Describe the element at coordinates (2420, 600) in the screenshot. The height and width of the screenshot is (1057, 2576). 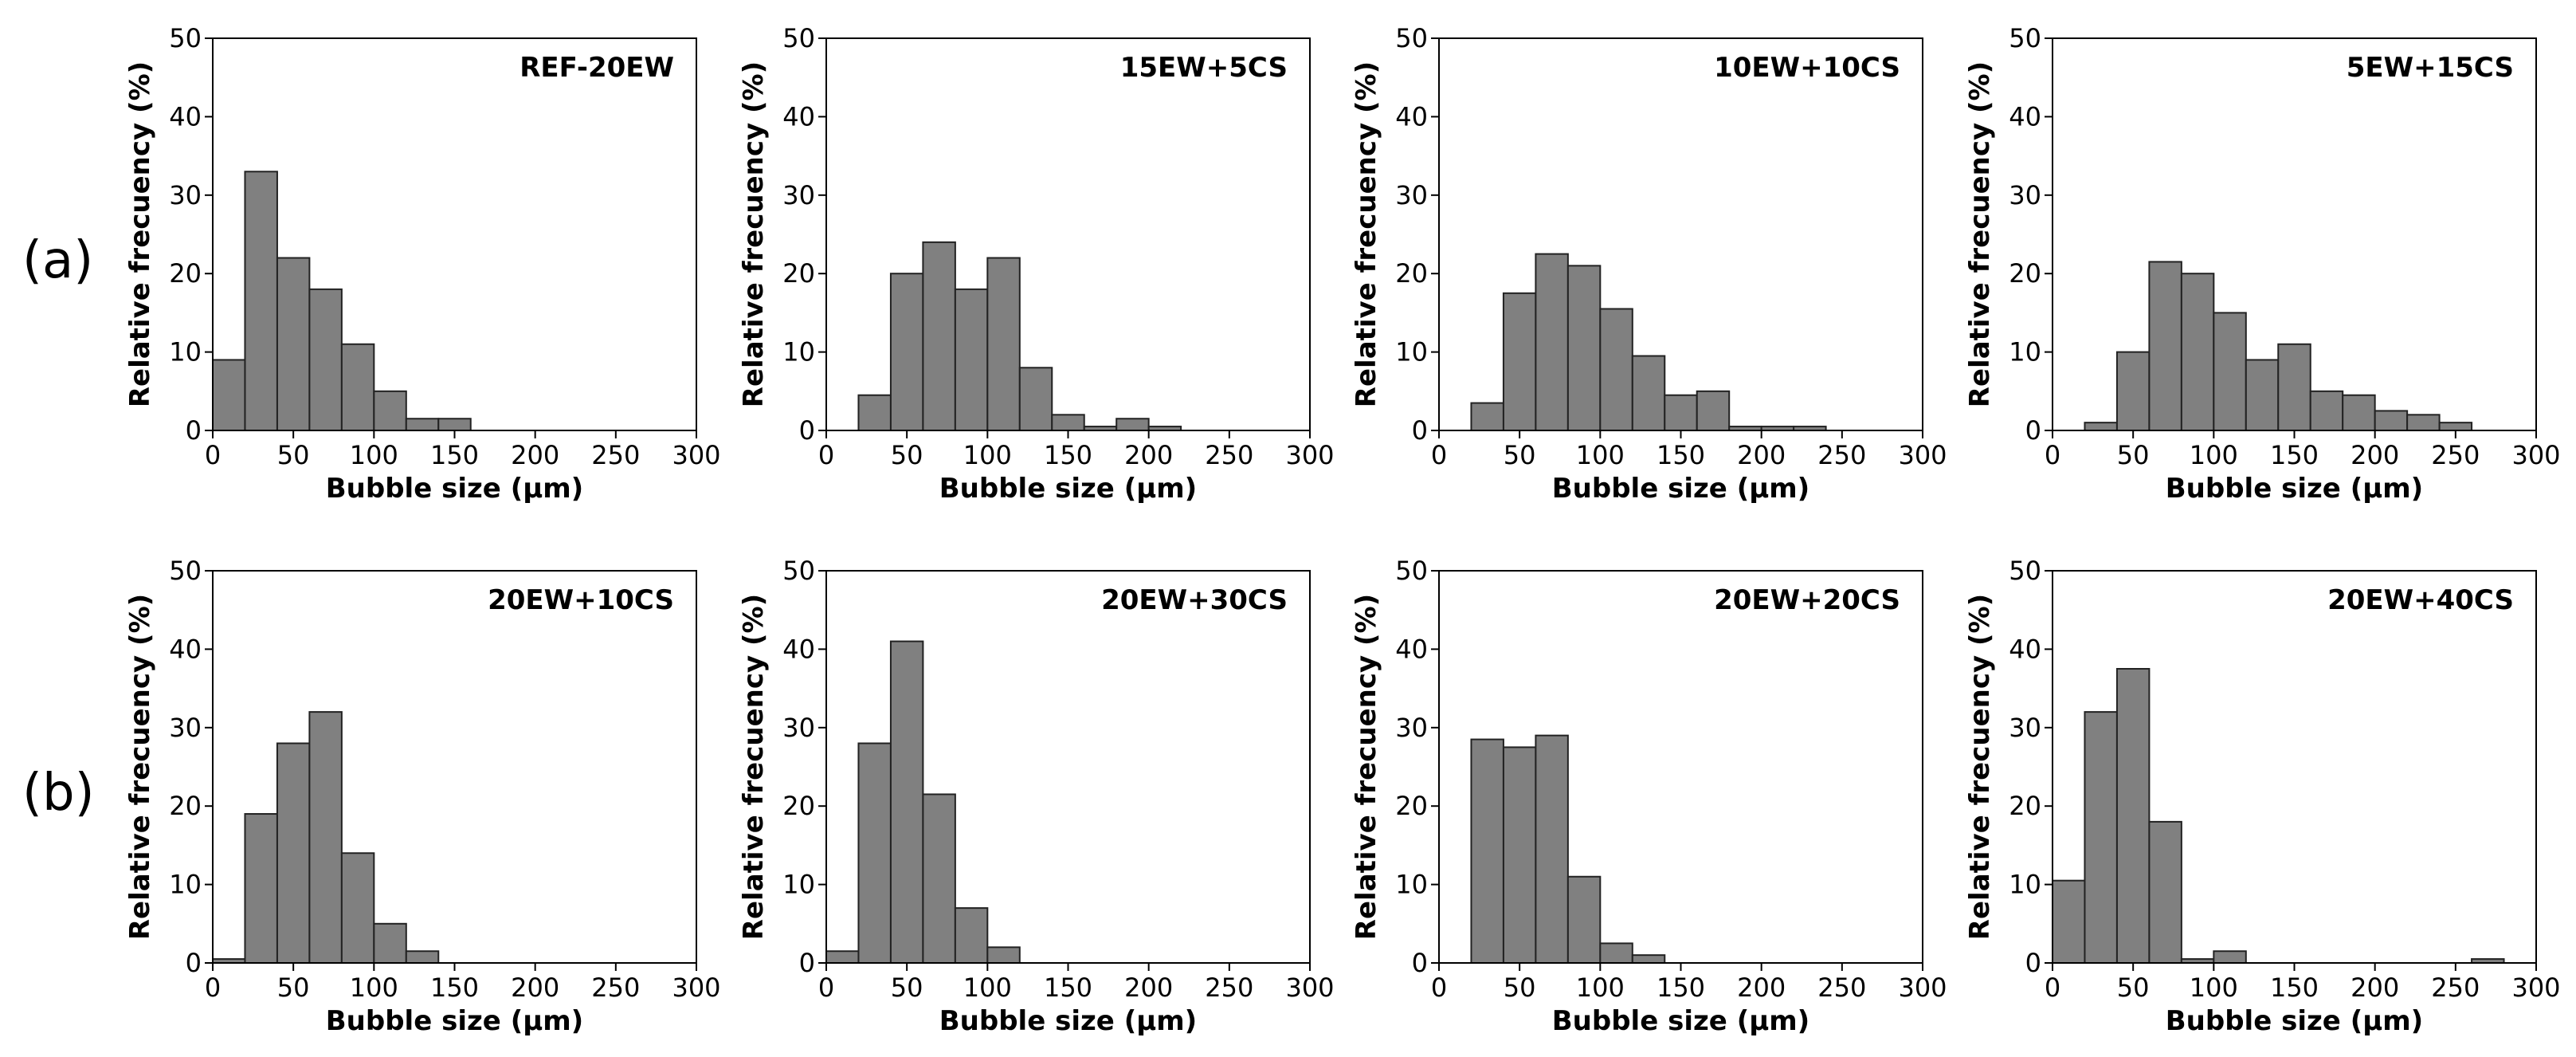
I see `panel-title: 20EW+40CS` at that location.